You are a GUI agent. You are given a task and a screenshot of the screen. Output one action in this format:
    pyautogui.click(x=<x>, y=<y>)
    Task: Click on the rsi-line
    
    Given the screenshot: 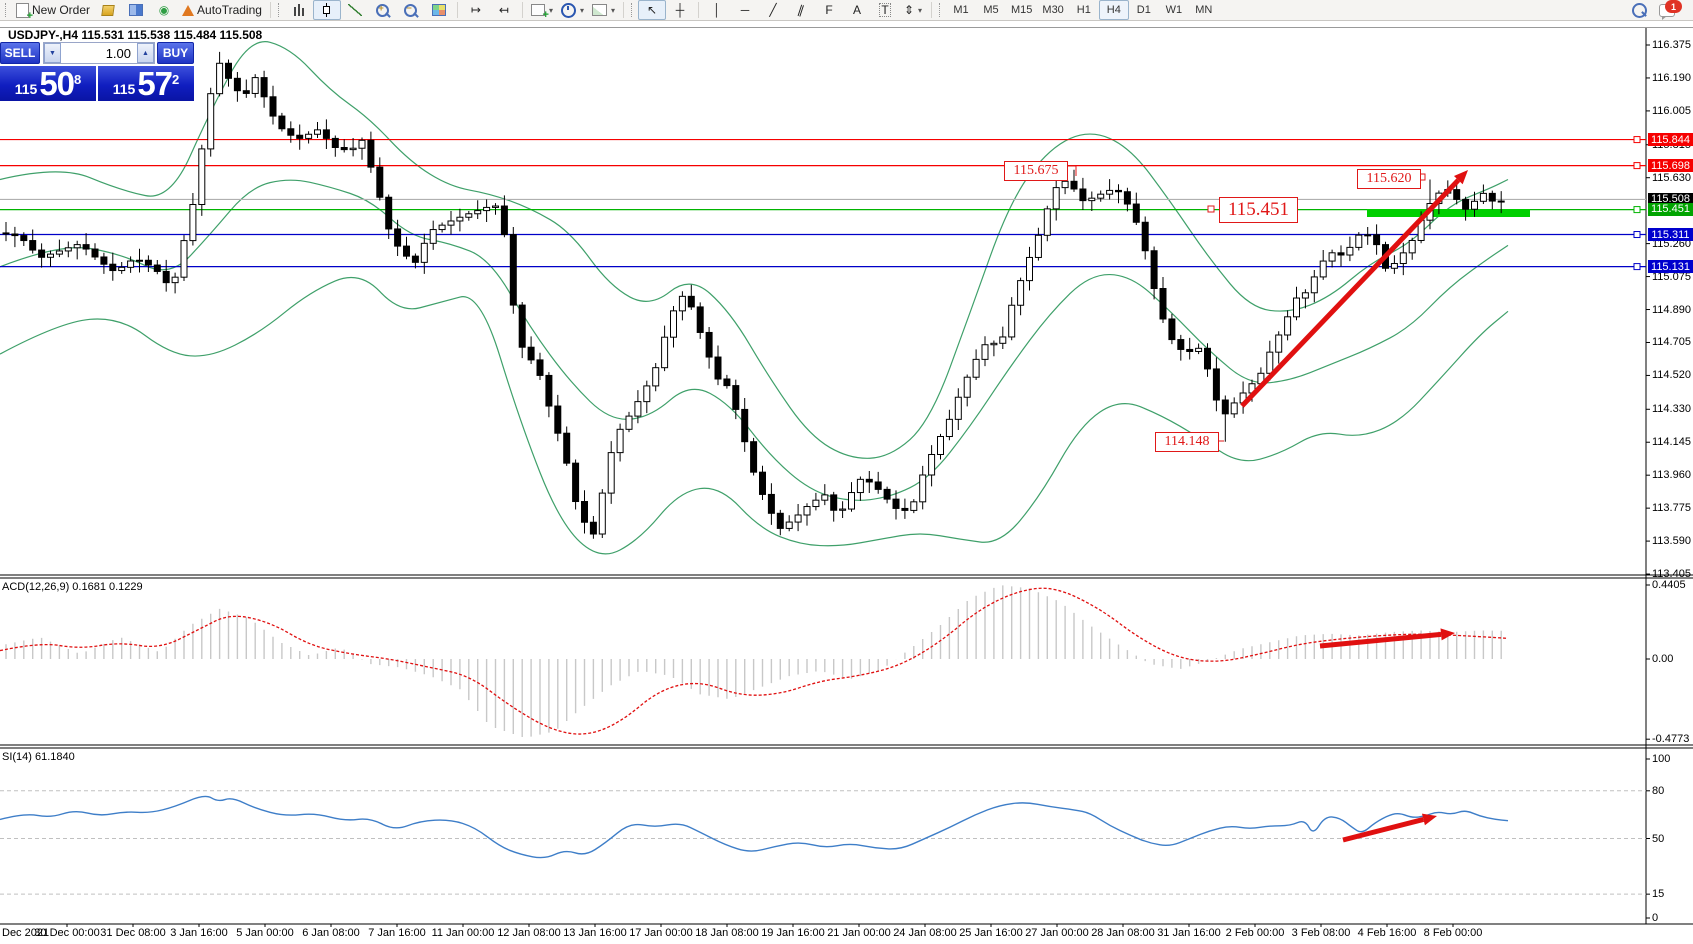 What is the action you would take?
    pyautogui.click(x=754, y=827)
    